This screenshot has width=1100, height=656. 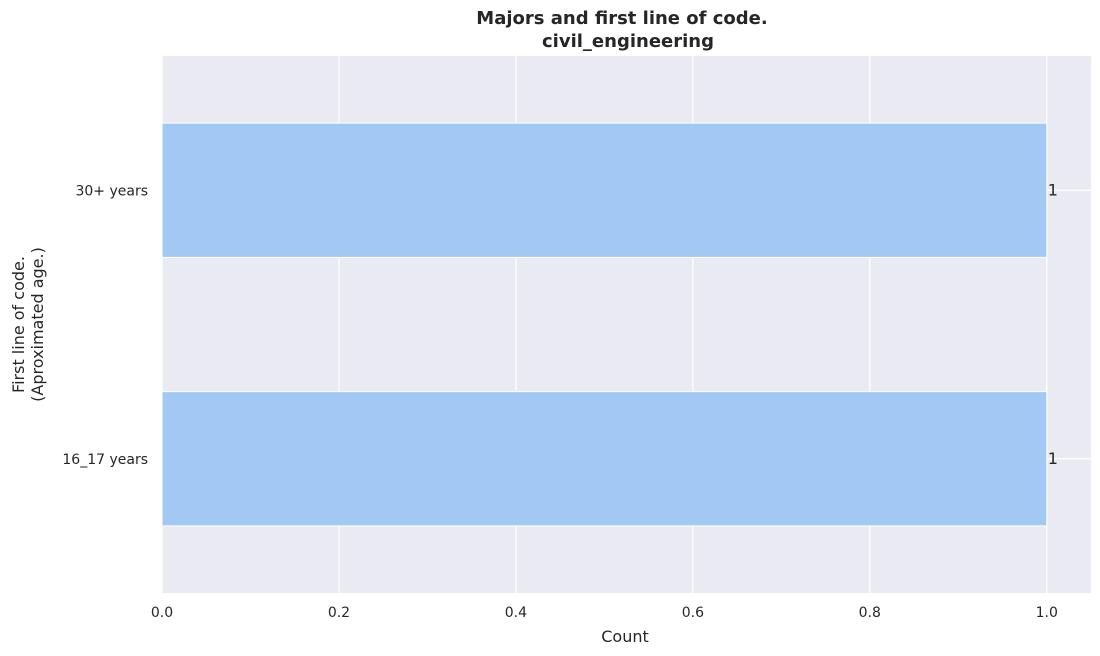 What do you see at coordinates (693, 613) in the screenshot?
I see `x-tick-label: 0.6` at bounding box center [693, 613].